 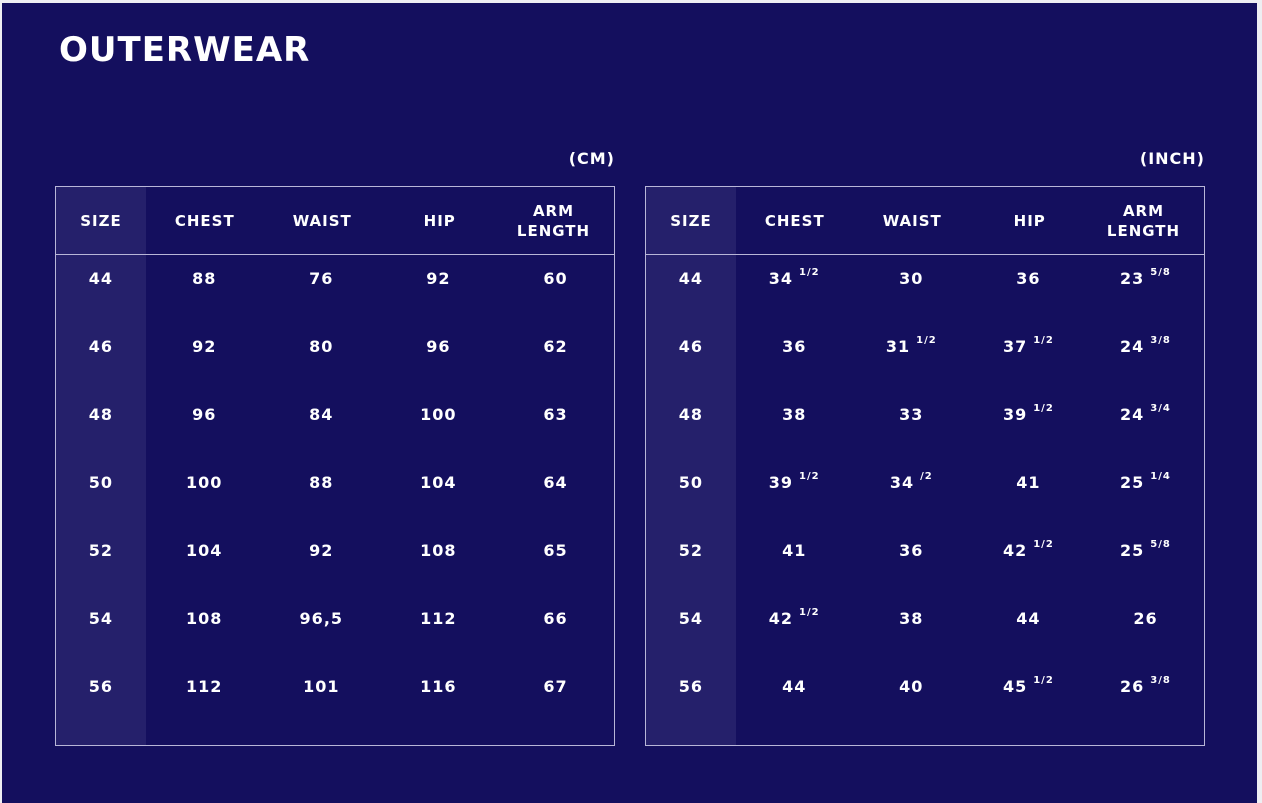 I want to click on cell-value: 50, so click(x=690, y=482).